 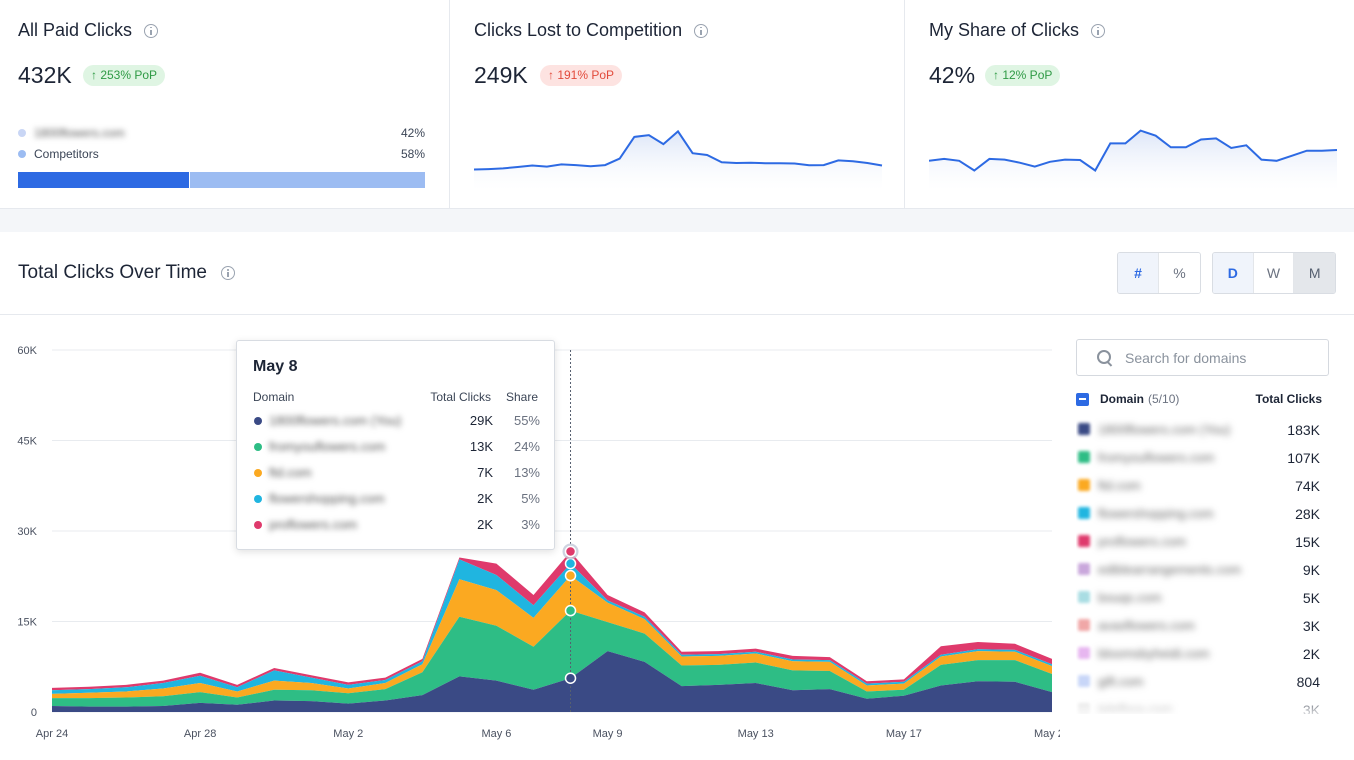 What do you see at coordinates (1142, 541) in the screenshot?
I see `legend-domain: proflowers.com` at bounding box center [1142, 541].